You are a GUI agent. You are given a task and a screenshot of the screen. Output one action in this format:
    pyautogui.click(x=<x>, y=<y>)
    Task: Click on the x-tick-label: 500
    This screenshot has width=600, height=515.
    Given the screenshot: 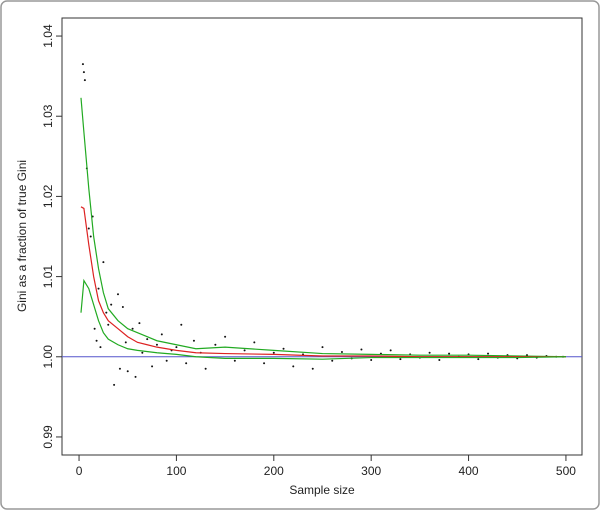 What is the action you would take?
    pyautogui.click(x=566, y=471)
    